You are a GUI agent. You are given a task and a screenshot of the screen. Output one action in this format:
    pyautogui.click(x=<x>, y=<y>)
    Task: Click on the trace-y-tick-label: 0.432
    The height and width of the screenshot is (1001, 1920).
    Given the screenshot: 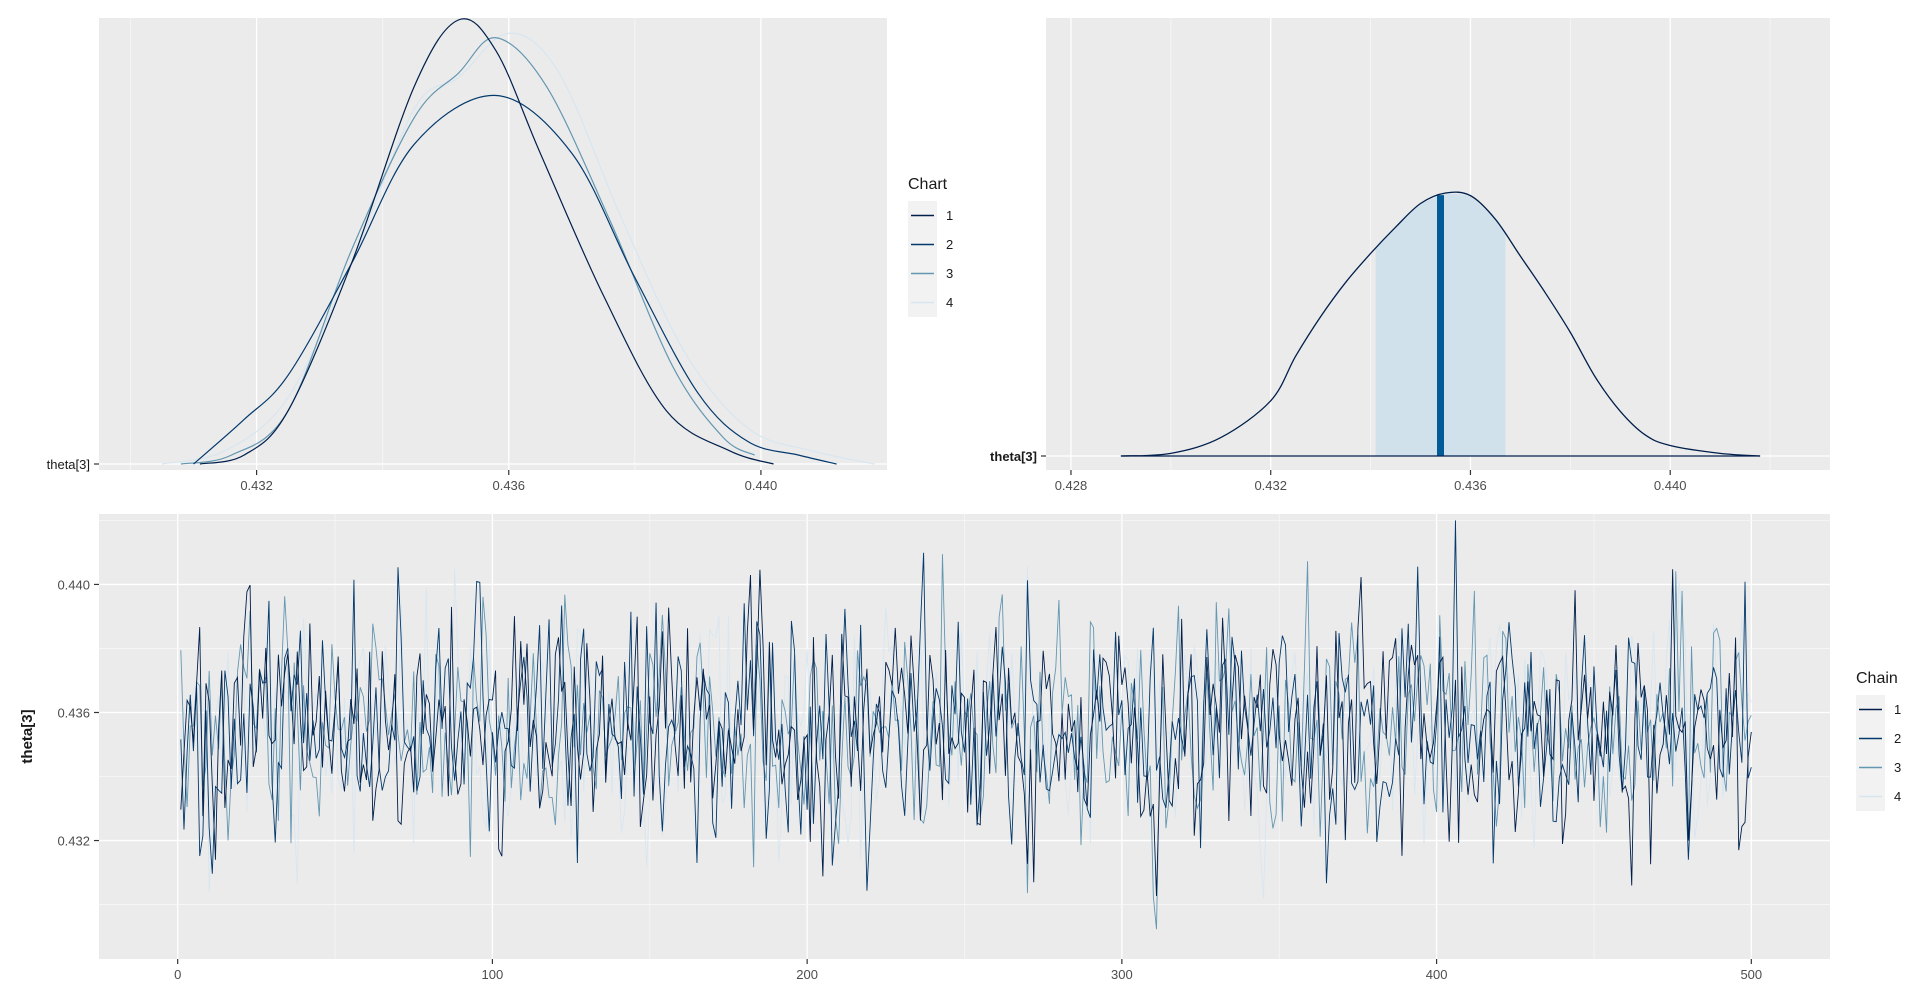 What is the action you would take?
    pyautogui.click(x=73, y=841)
    